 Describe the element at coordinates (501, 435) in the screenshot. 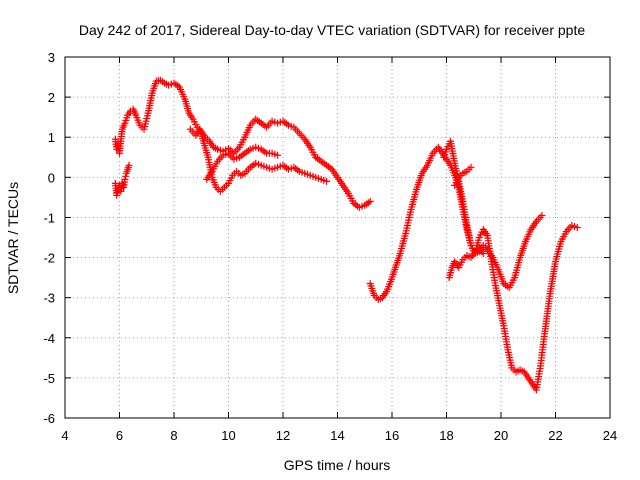

I see `x-tick-label: 20` at that location.